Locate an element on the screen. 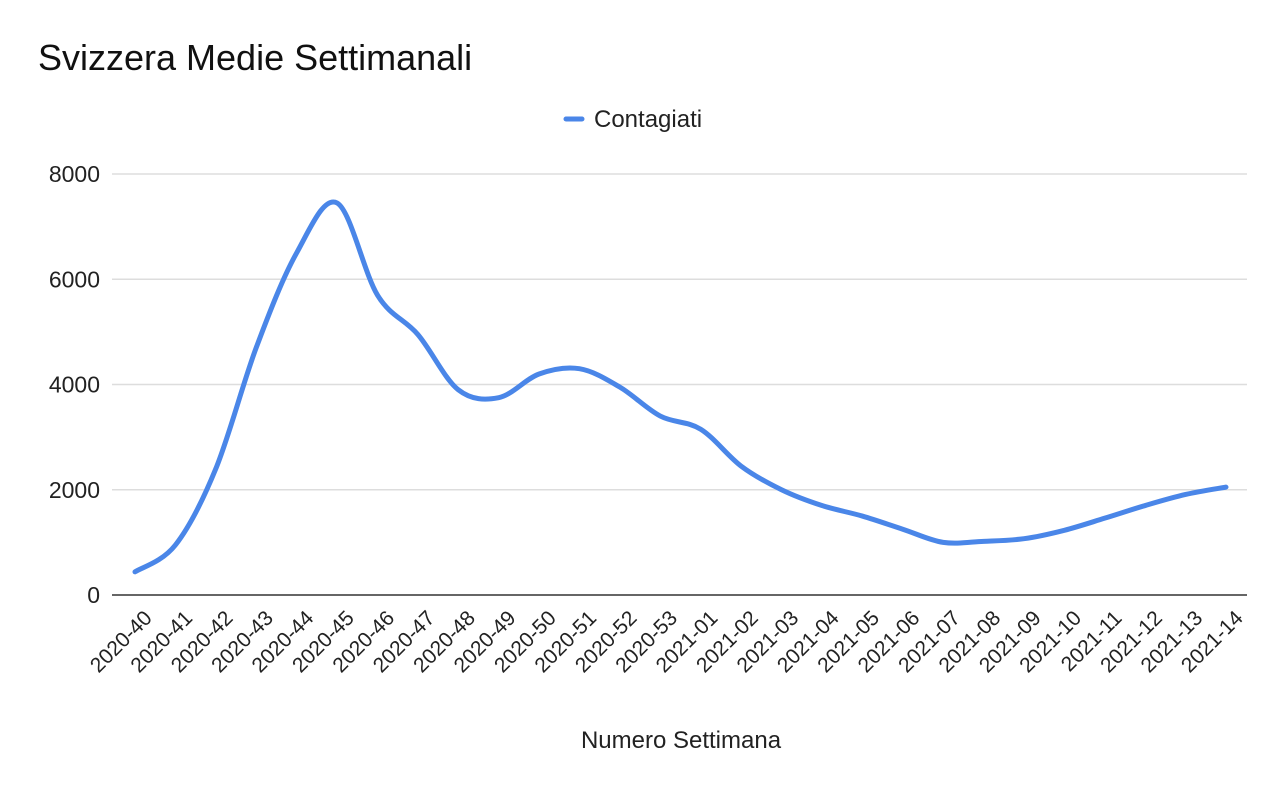 This screenshot has height=786, width=1280. legend: Contagiati is located at coordinates (632, 119).